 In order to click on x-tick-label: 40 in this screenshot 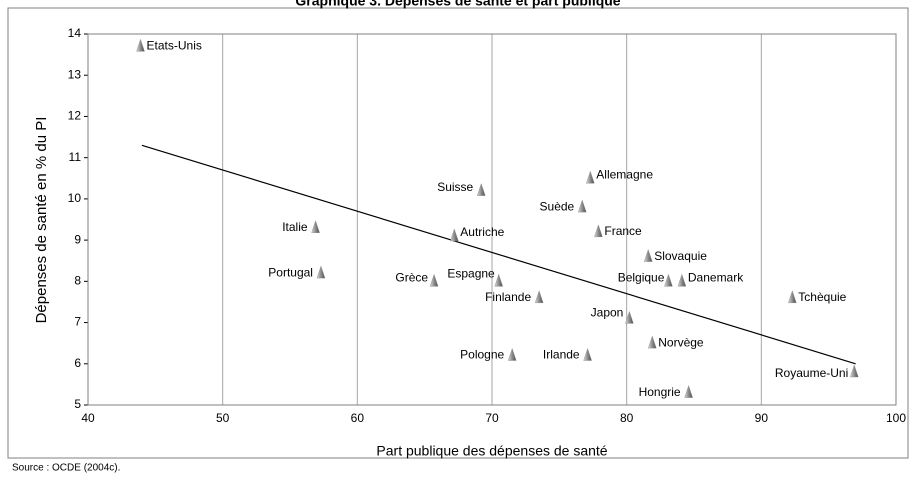, I will do `click(88, 418)`.